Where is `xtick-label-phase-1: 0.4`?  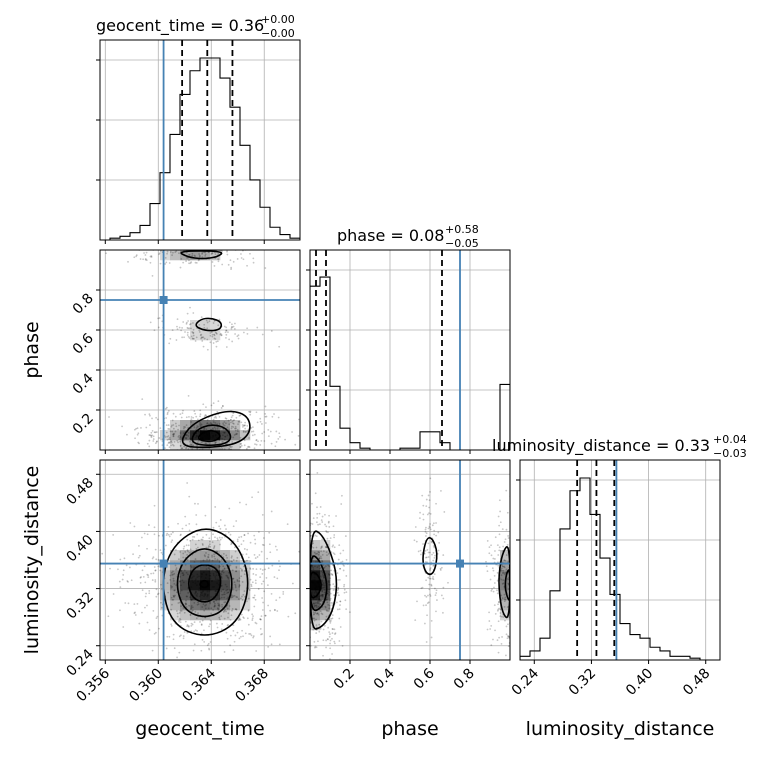 xtick-label-phase-1: 0.4 is located at coordinates (384, 678).